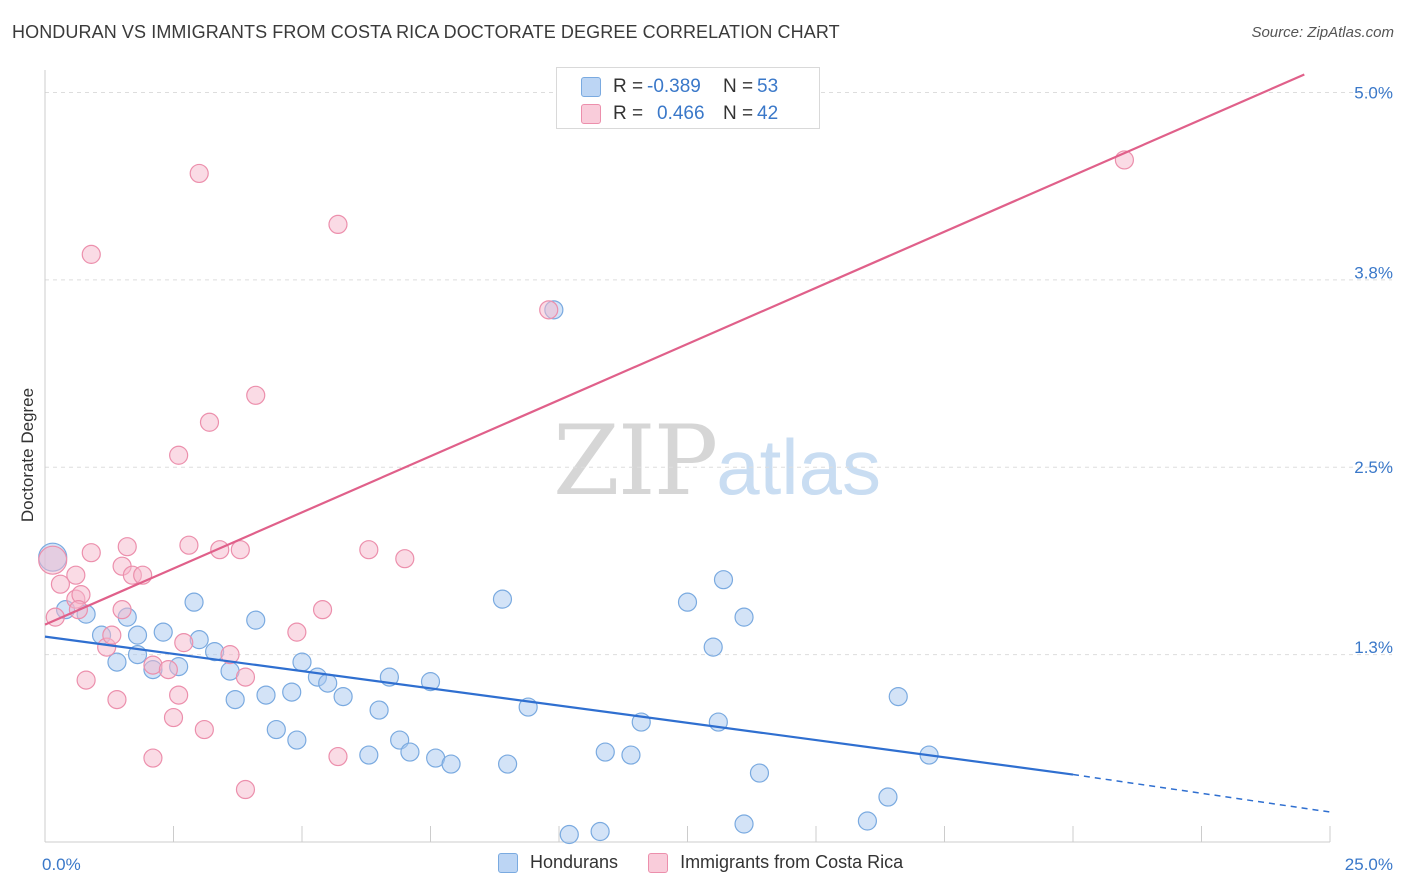  I want to click on legend-n-value: 53, so click(768, 86).